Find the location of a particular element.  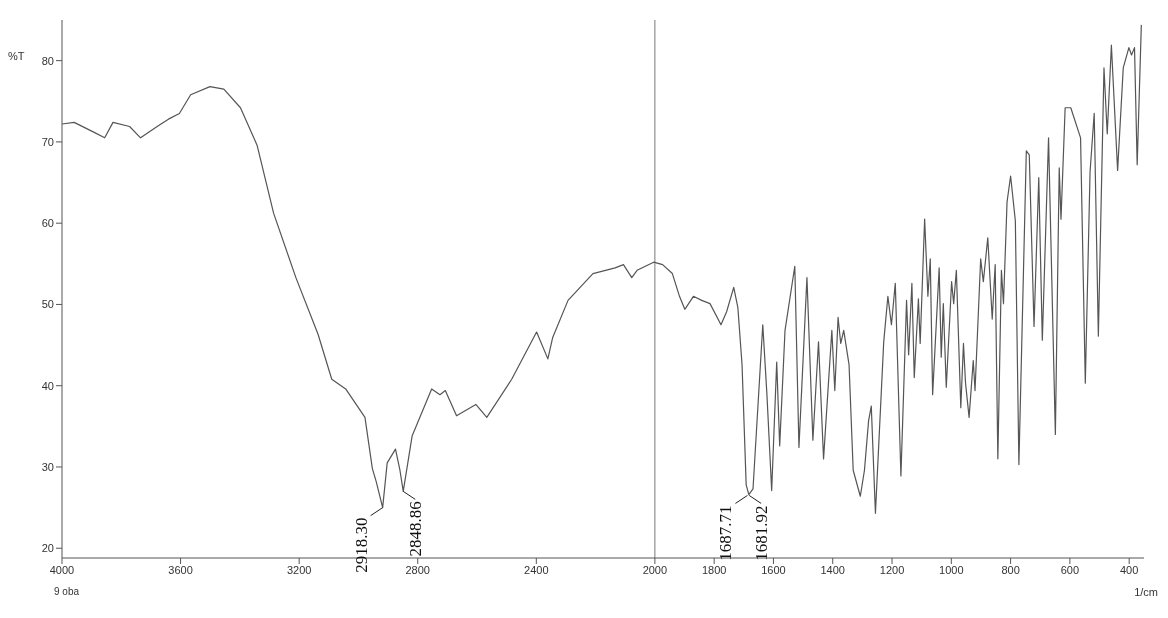

text: 9 oba is located at coordinates (67, 591).